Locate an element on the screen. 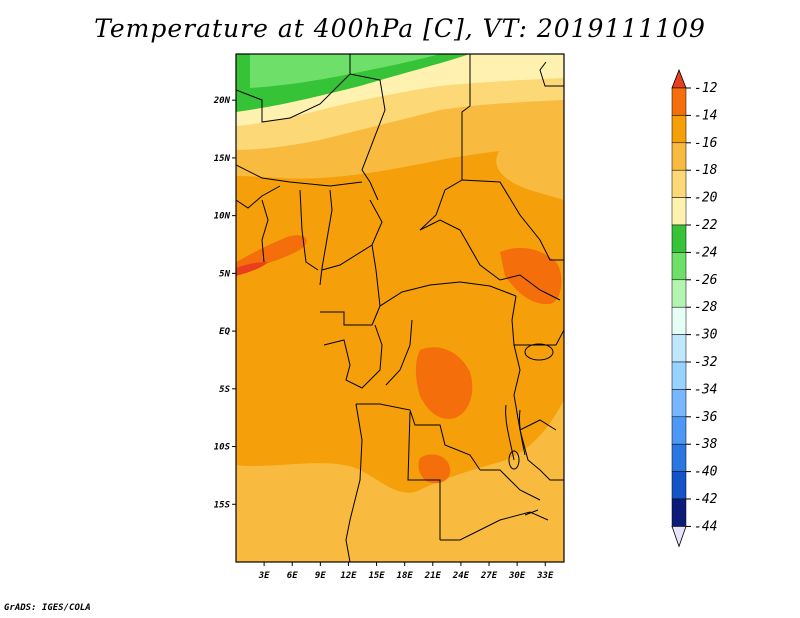 This screenshot has width=800, height=618. x-tick-label: 18E is located at coordinates (405, 576).